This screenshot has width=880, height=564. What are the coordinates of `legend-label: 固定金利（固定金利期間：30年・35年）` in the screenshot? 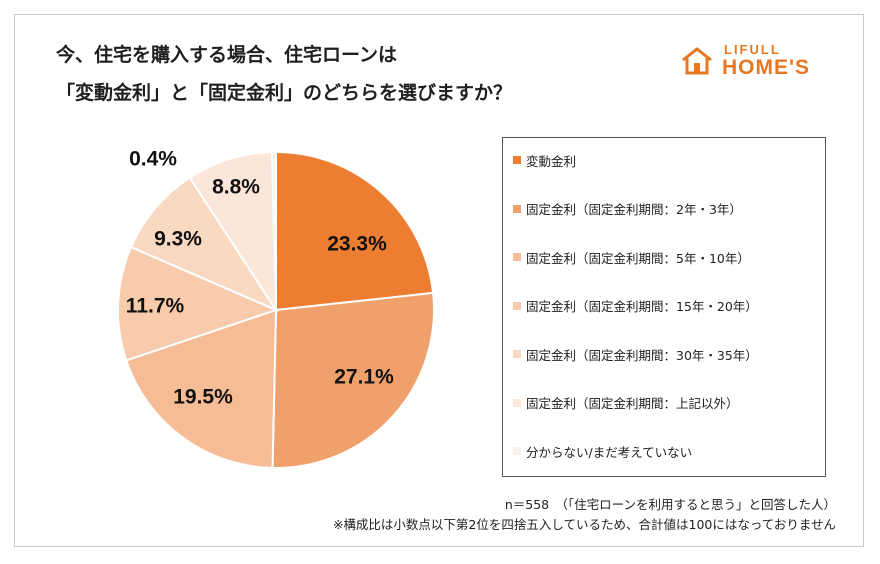 It's located at (642, 355).